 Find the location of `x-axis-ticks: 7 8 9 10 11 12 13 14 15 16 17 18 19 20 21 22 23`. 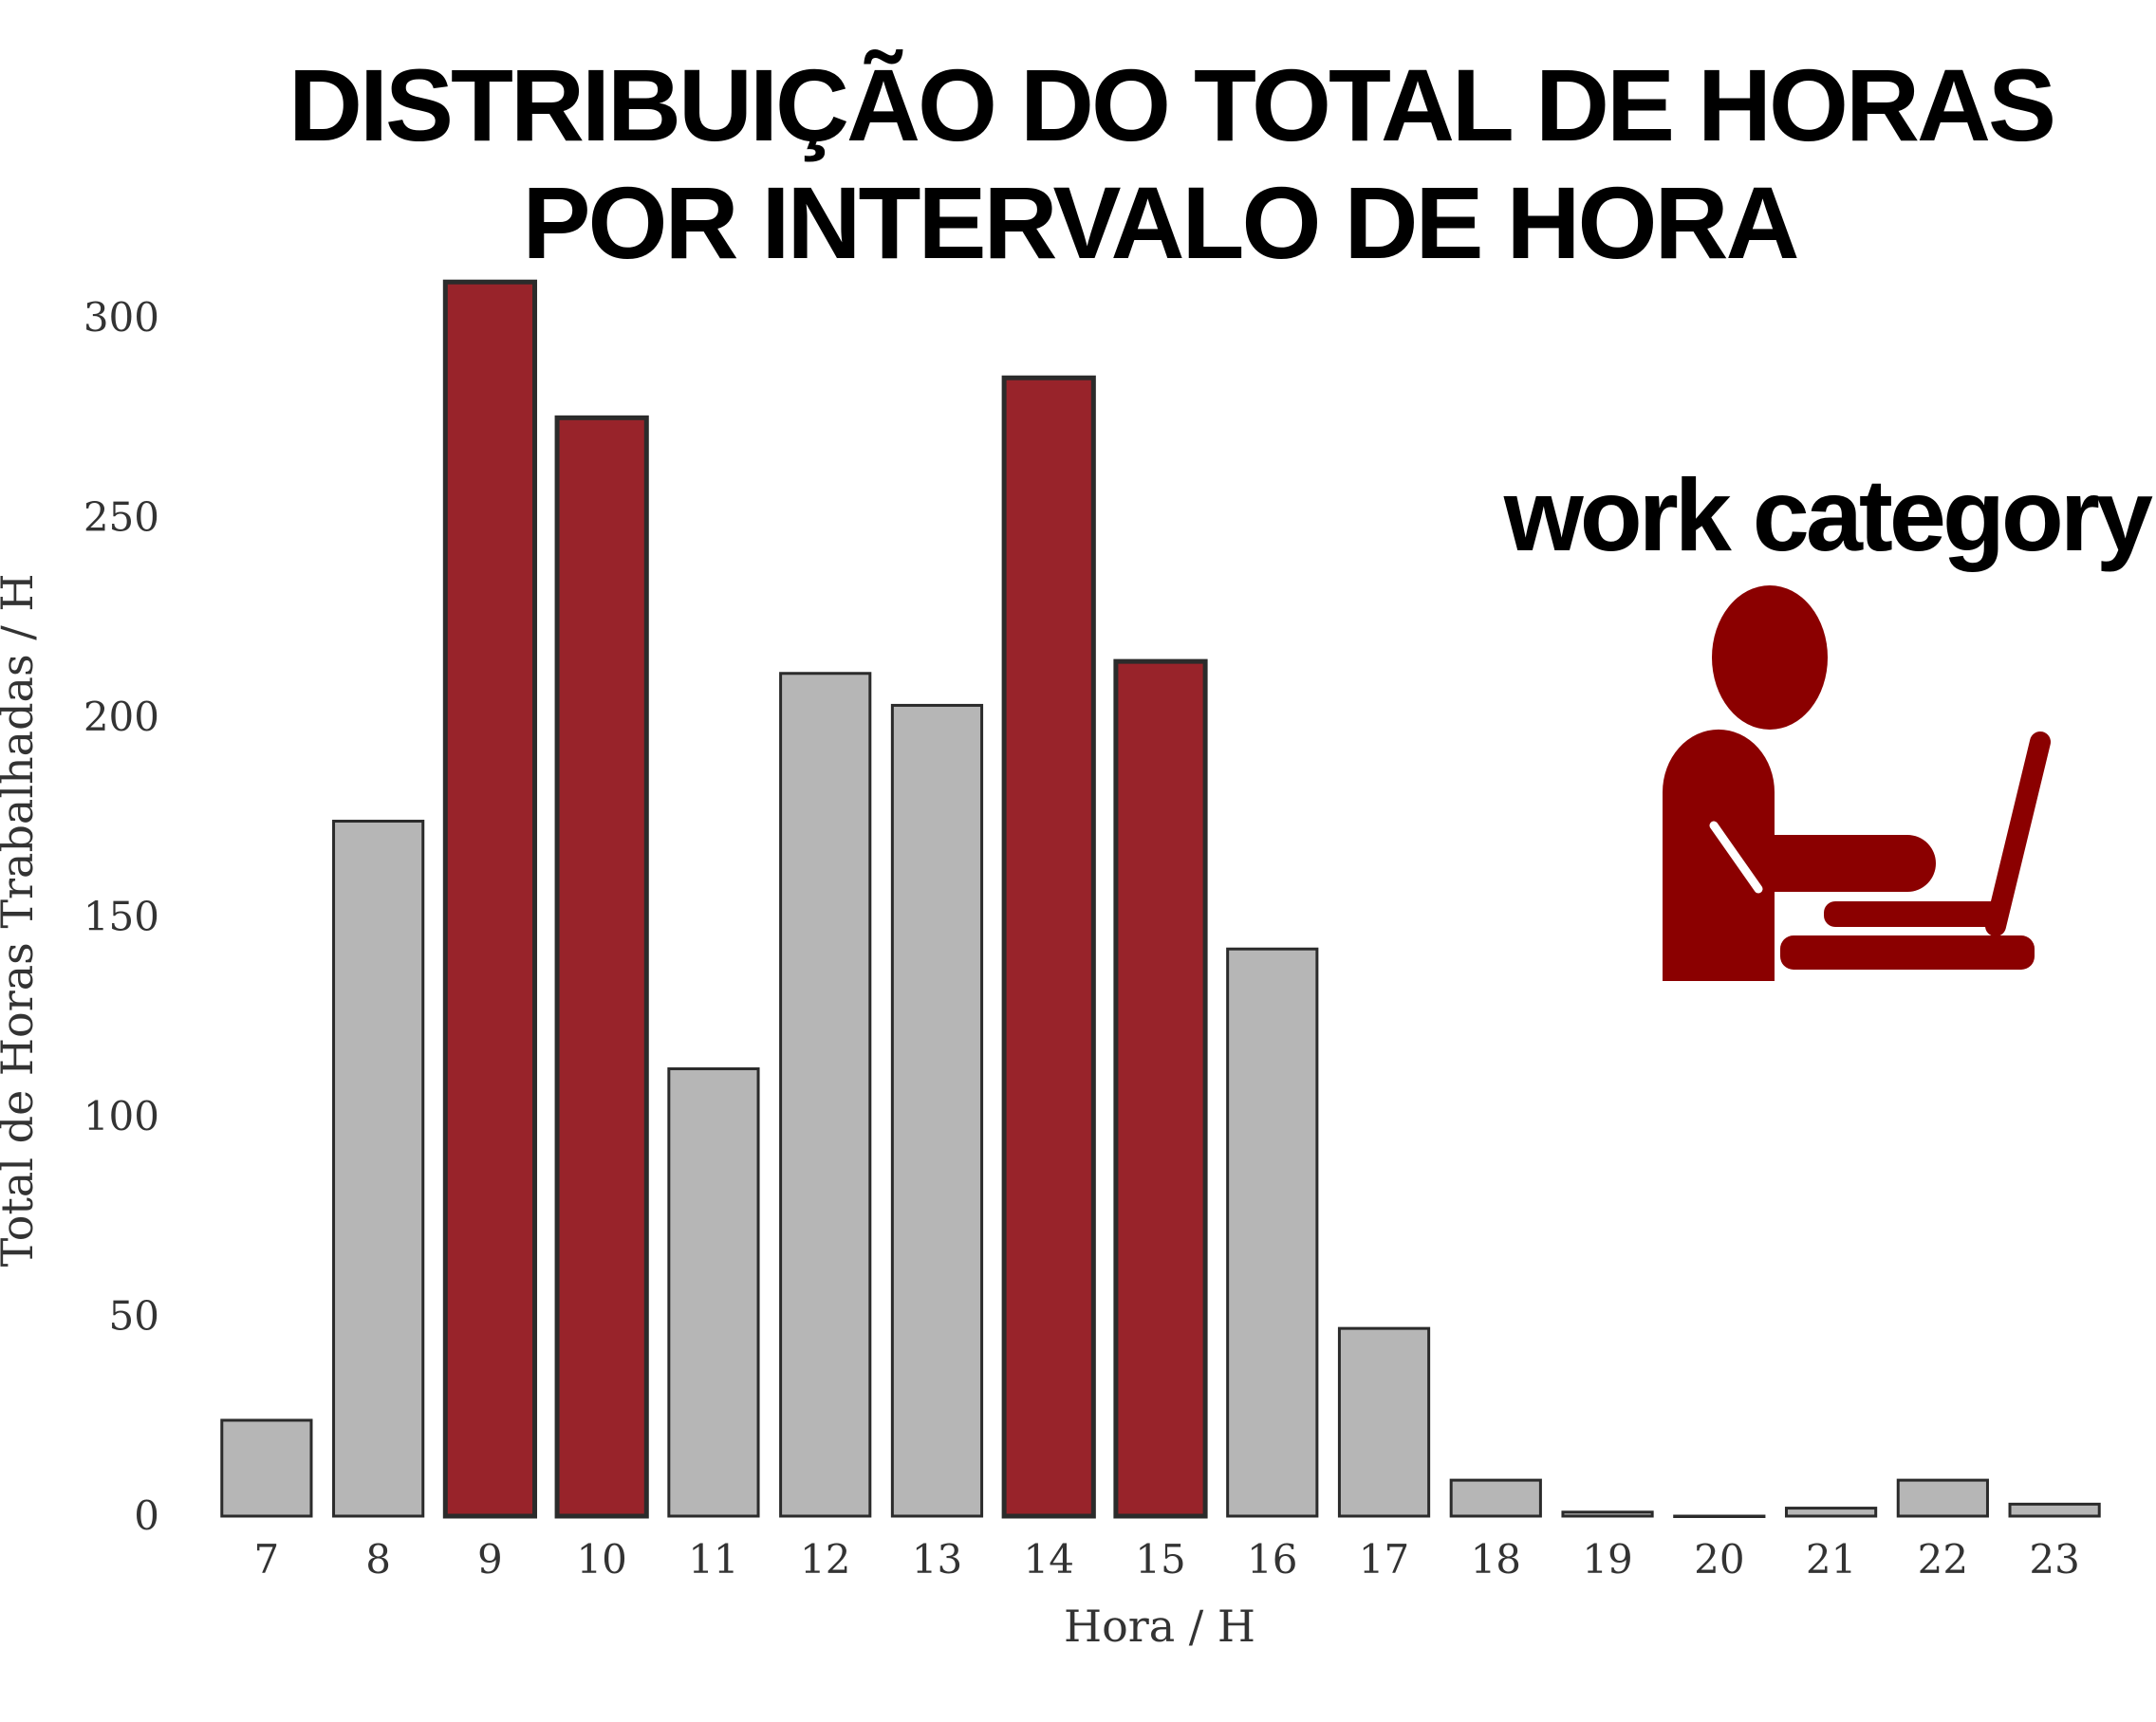

x-axis-ticks: 7 8 9 10 11 12 13 14 15 16 17 18 19 20 21 22 23 is located at coordinates (1167, 1559).